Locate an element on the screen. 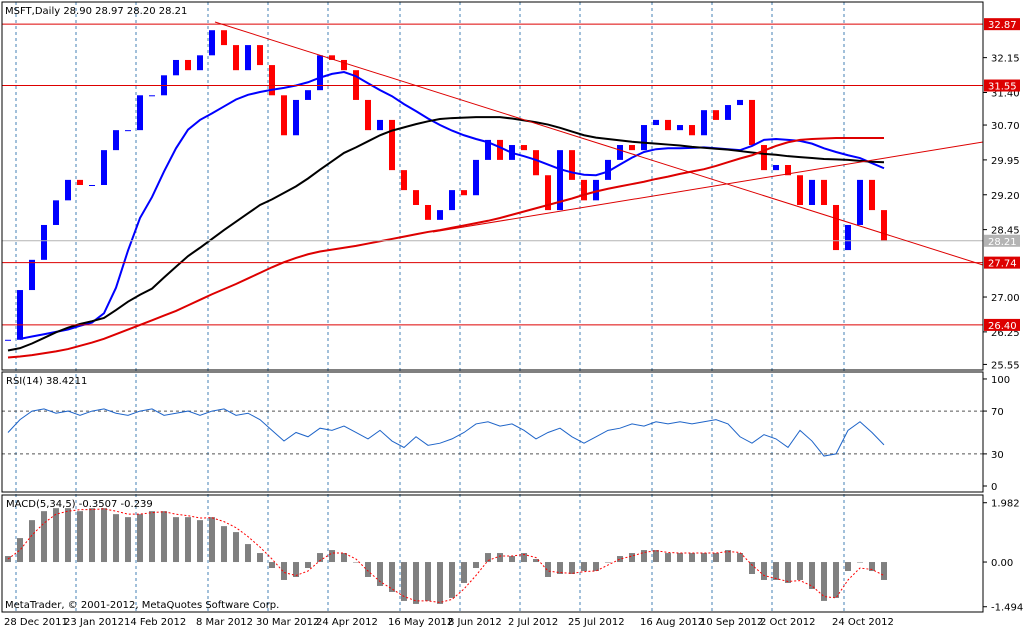 The width and height of the screenshot is (1025, 631). level-label: 28.21 is located at coordinates (1002, 242).